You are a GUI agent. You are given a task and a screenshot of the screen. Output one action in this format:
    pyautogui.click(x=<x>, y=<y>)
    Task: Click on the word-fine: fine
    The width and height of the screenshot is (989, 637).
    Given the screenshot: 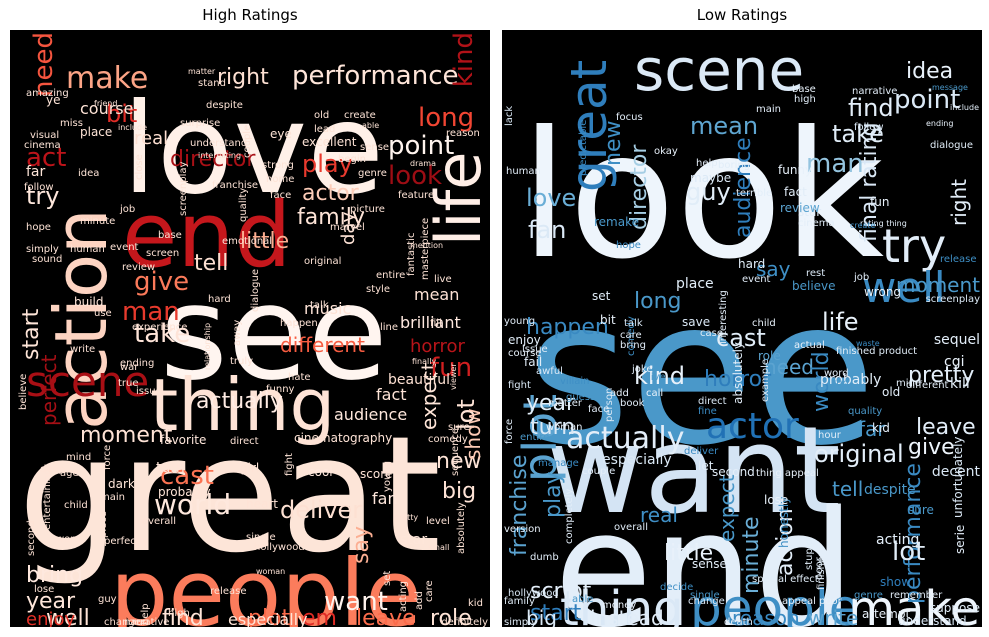 What is the action you would take?
    pyautogui.click(x=707, y=411)
    